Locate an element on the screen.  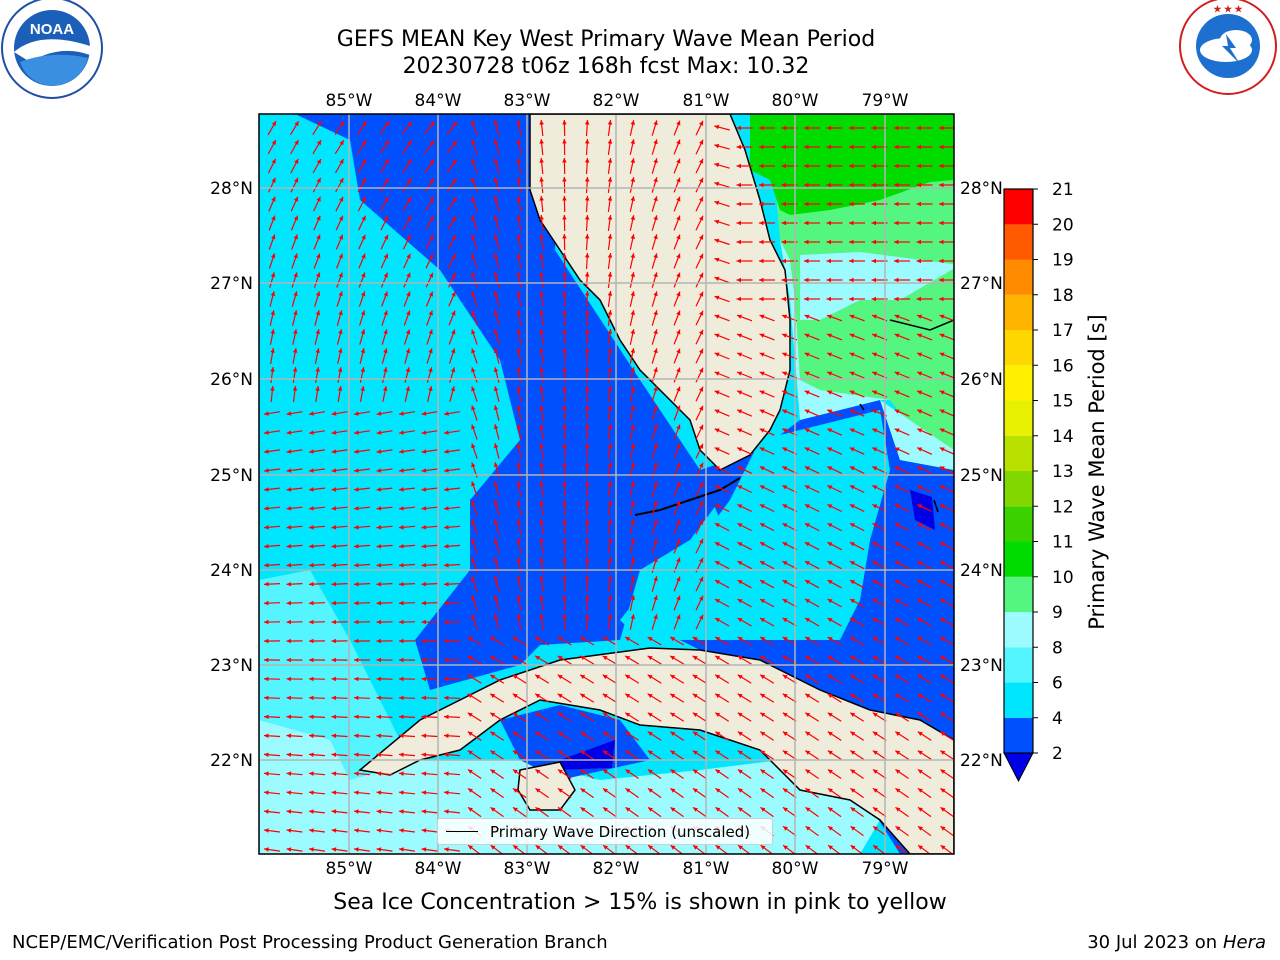
lat-label-right: 26°N is located at coordinates (981, 380).